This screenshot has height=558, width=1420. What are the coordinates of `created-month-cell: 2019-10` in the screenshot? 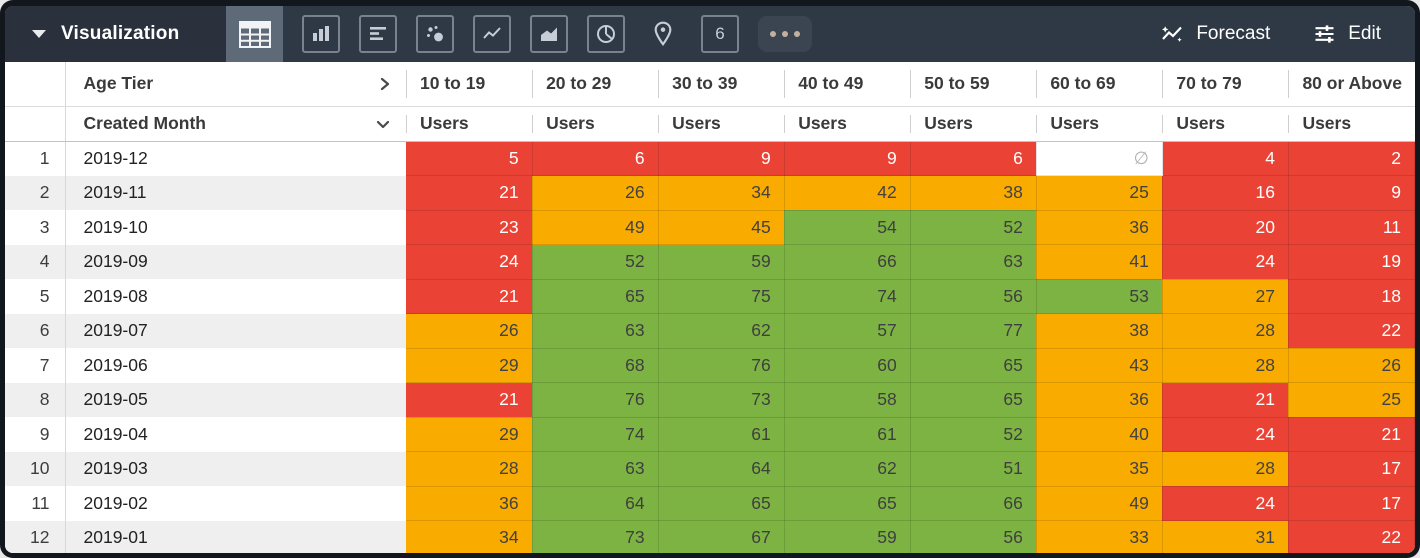 It's located at (235, 227).